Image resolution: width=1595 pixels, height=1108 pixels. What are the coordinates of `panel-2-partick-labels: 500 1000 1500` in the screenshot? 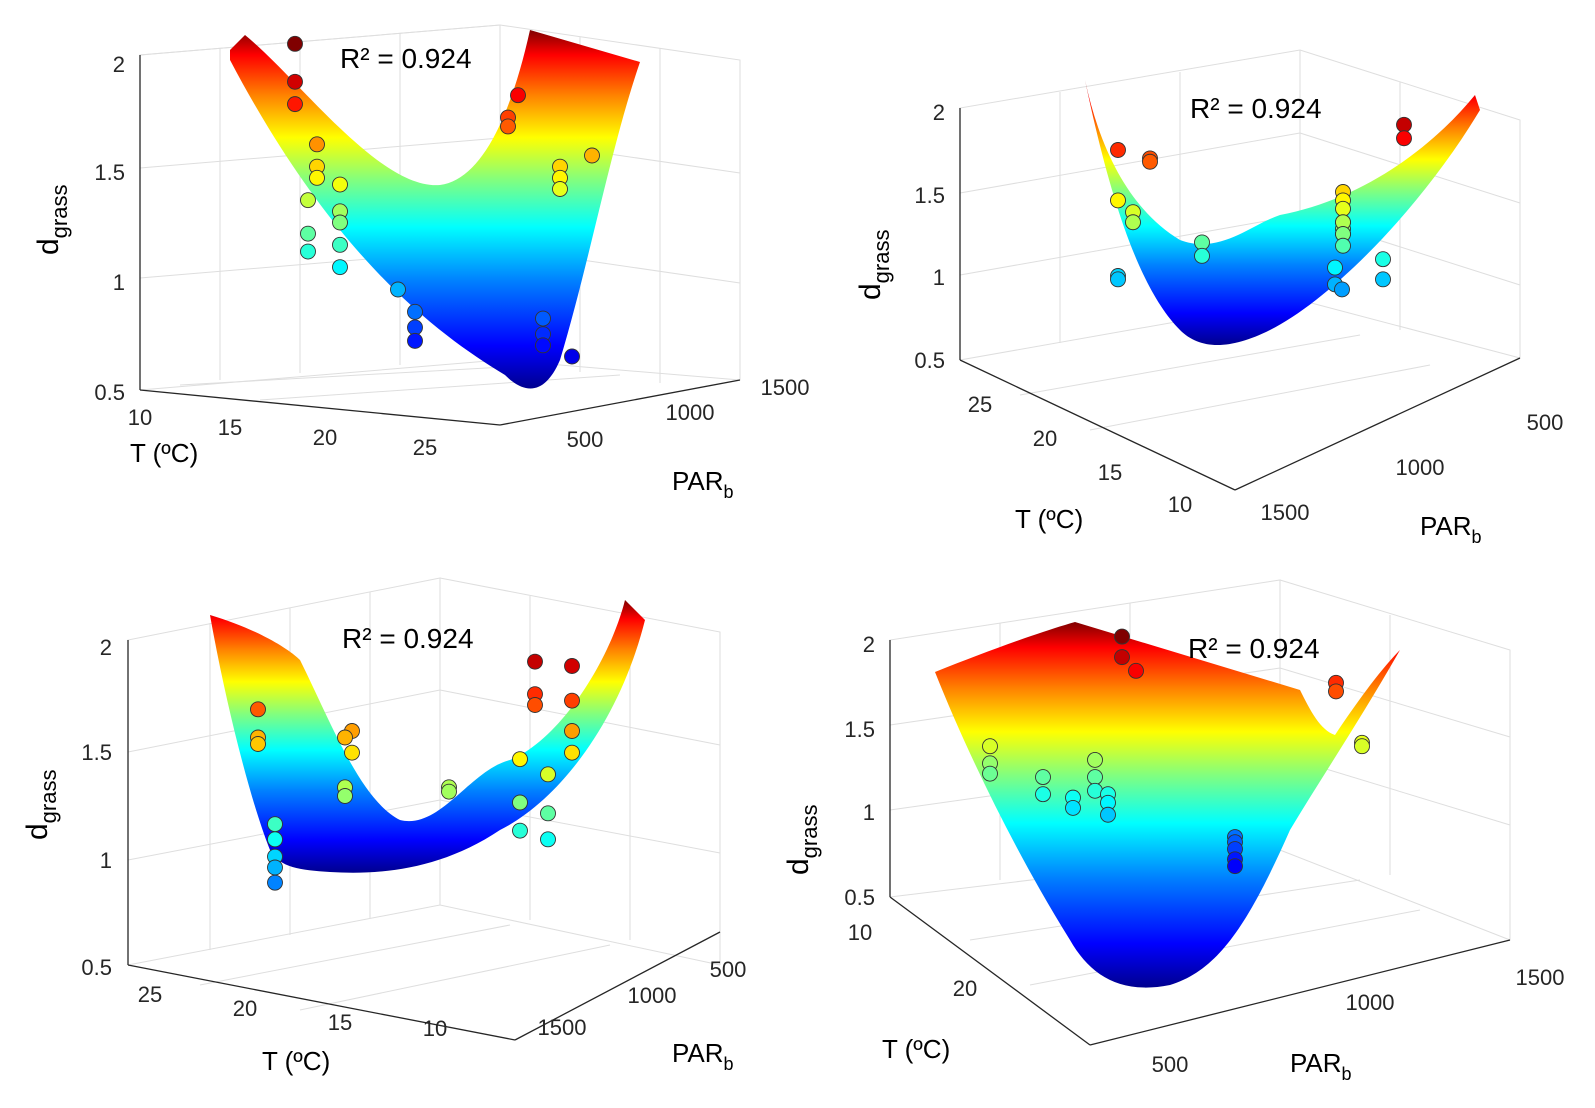 It's located at (1412, 467).